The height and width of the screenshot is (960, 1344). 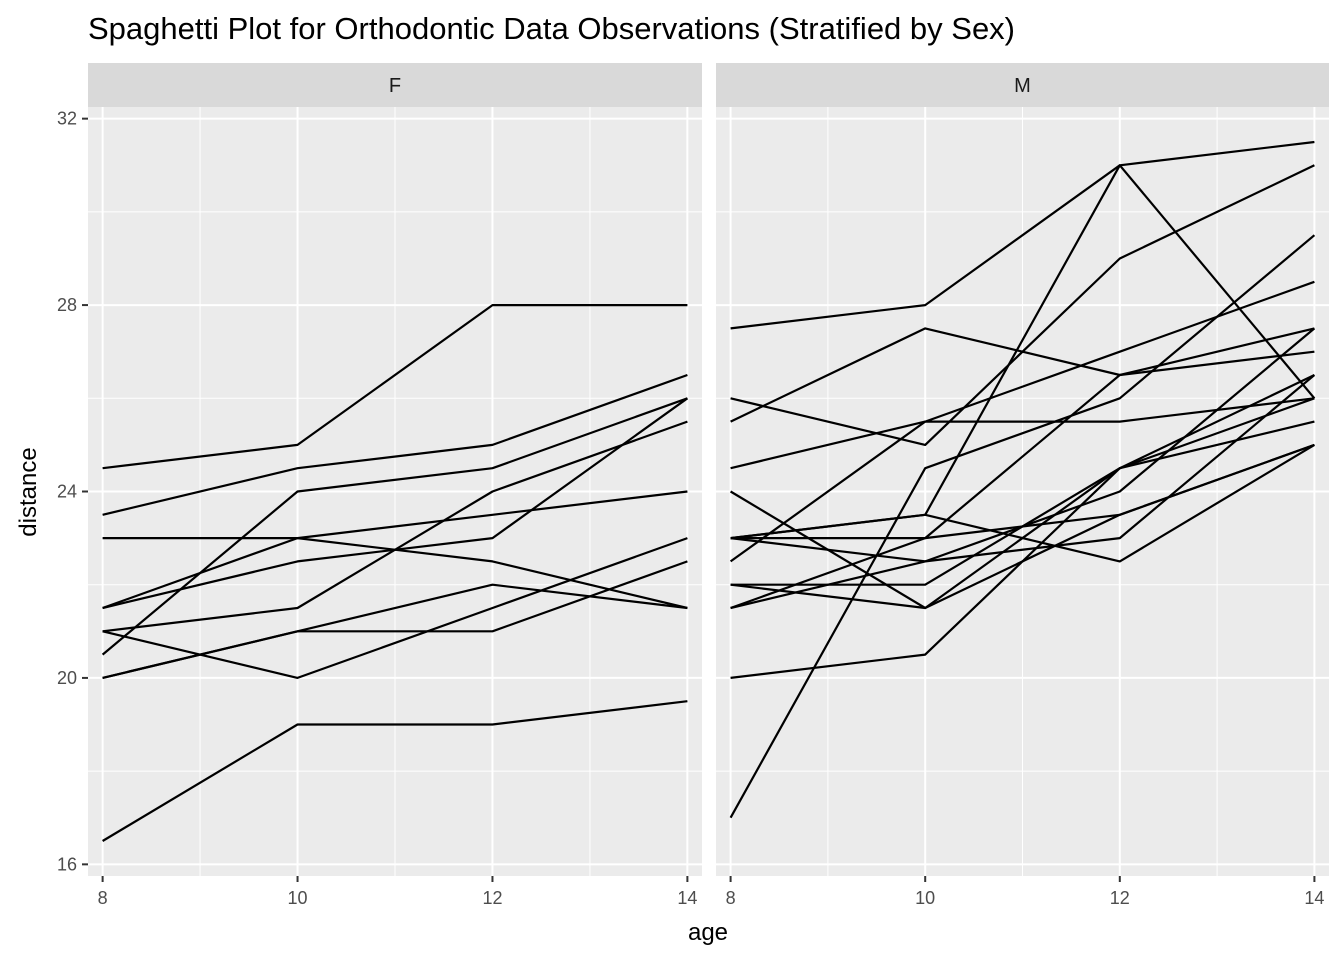 I want to click on strip-label: M, so click(x=1022, y=86).